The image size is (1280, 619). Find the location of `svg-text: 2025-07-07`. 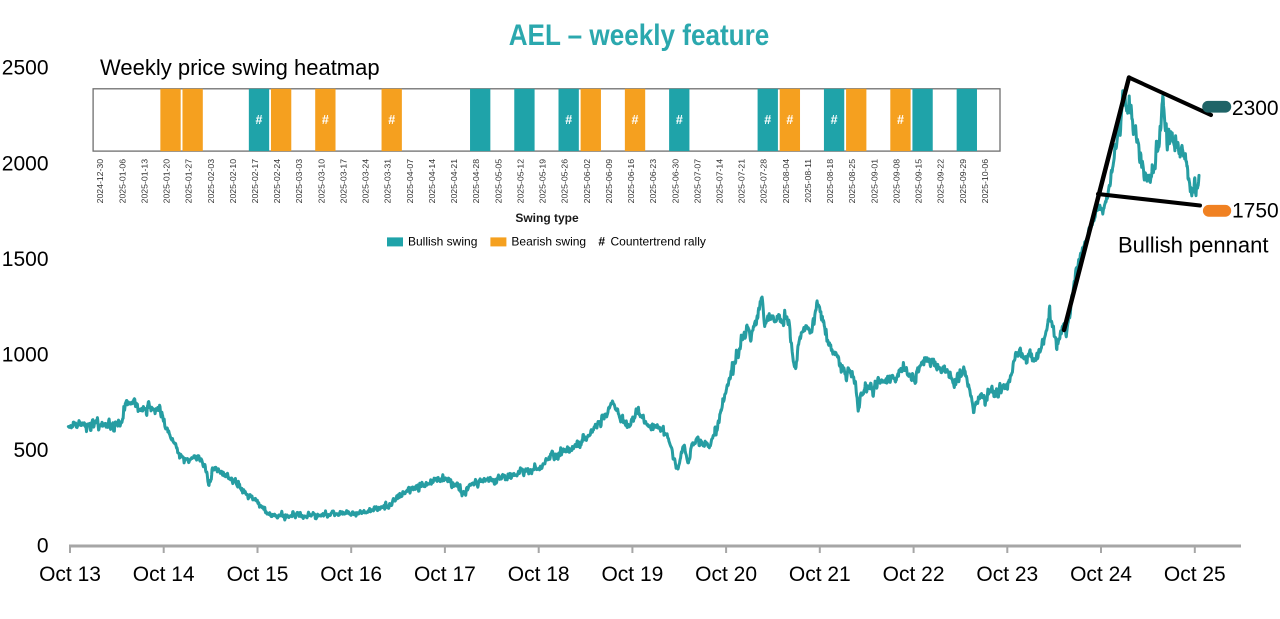

svg-text: 2025-07-07 is located at coordinates (697, 181).